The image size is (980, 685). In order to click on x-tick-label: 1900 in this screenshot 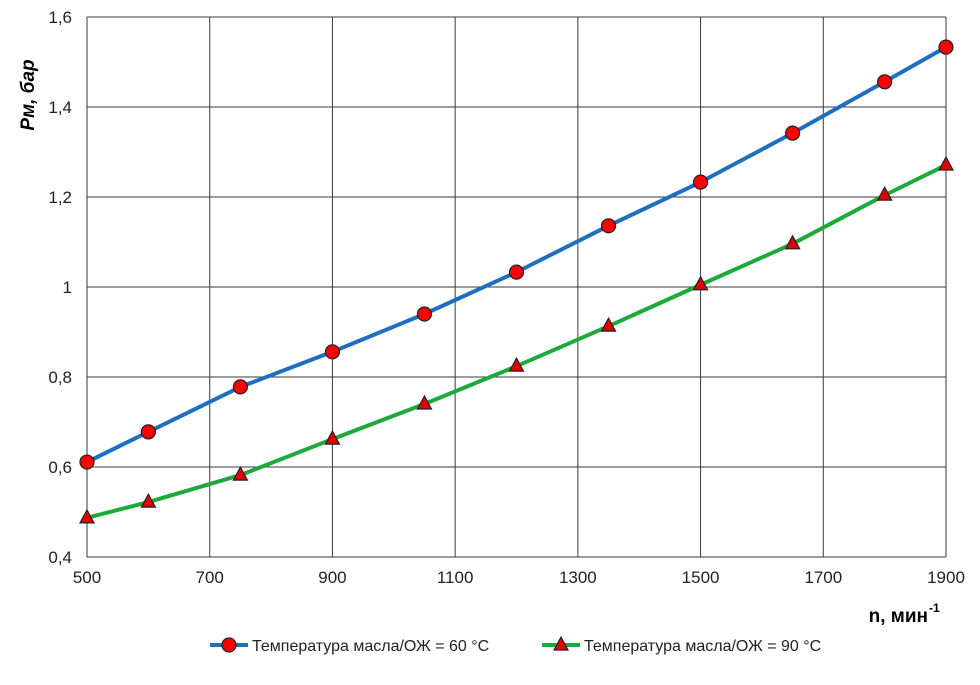, I will do `click(946, 577)`.